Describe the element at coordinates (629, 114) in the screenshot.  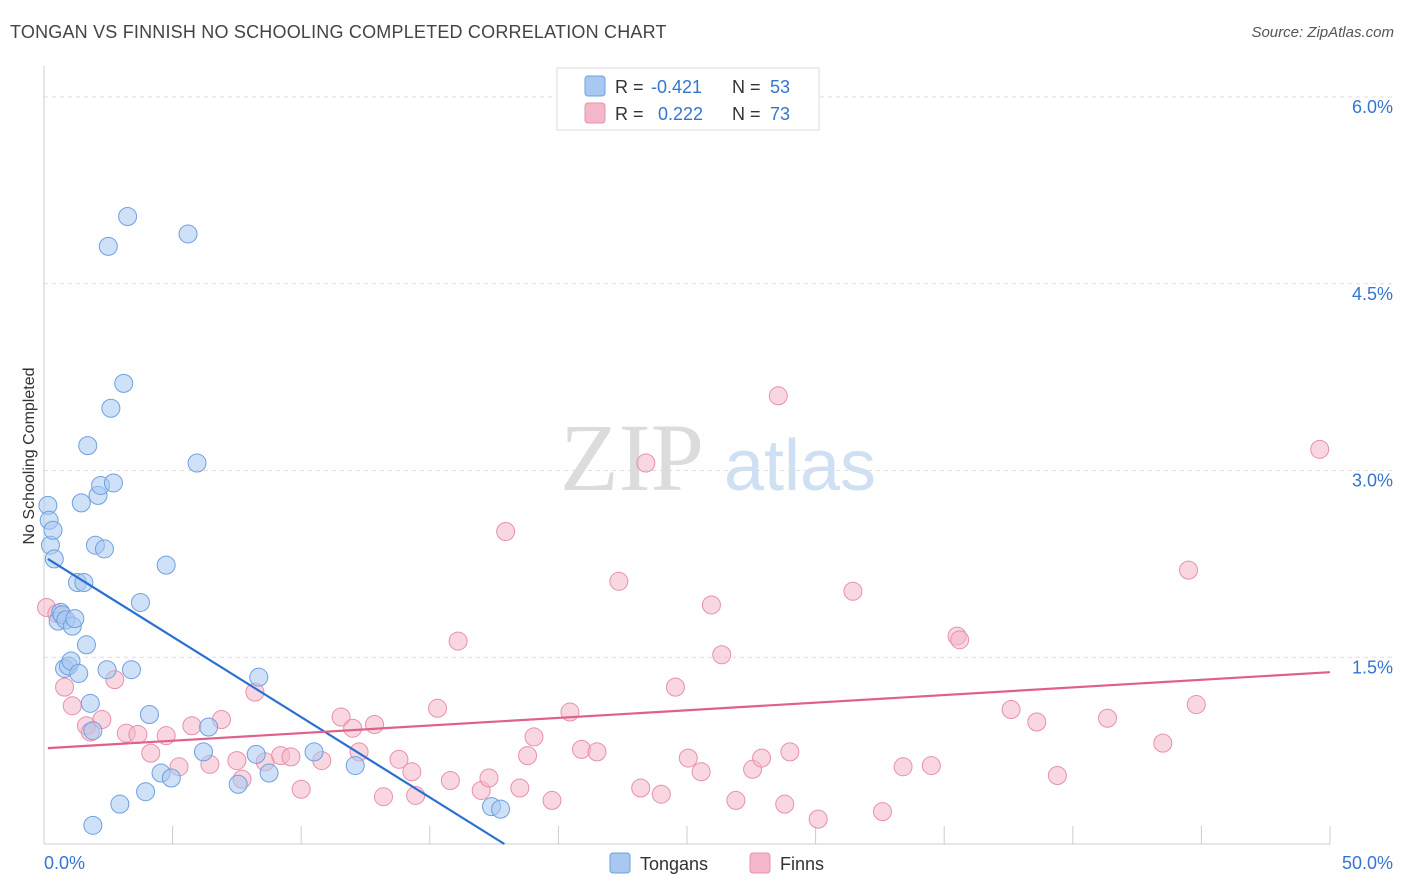
I see `finns-r-label: R =` at that location.